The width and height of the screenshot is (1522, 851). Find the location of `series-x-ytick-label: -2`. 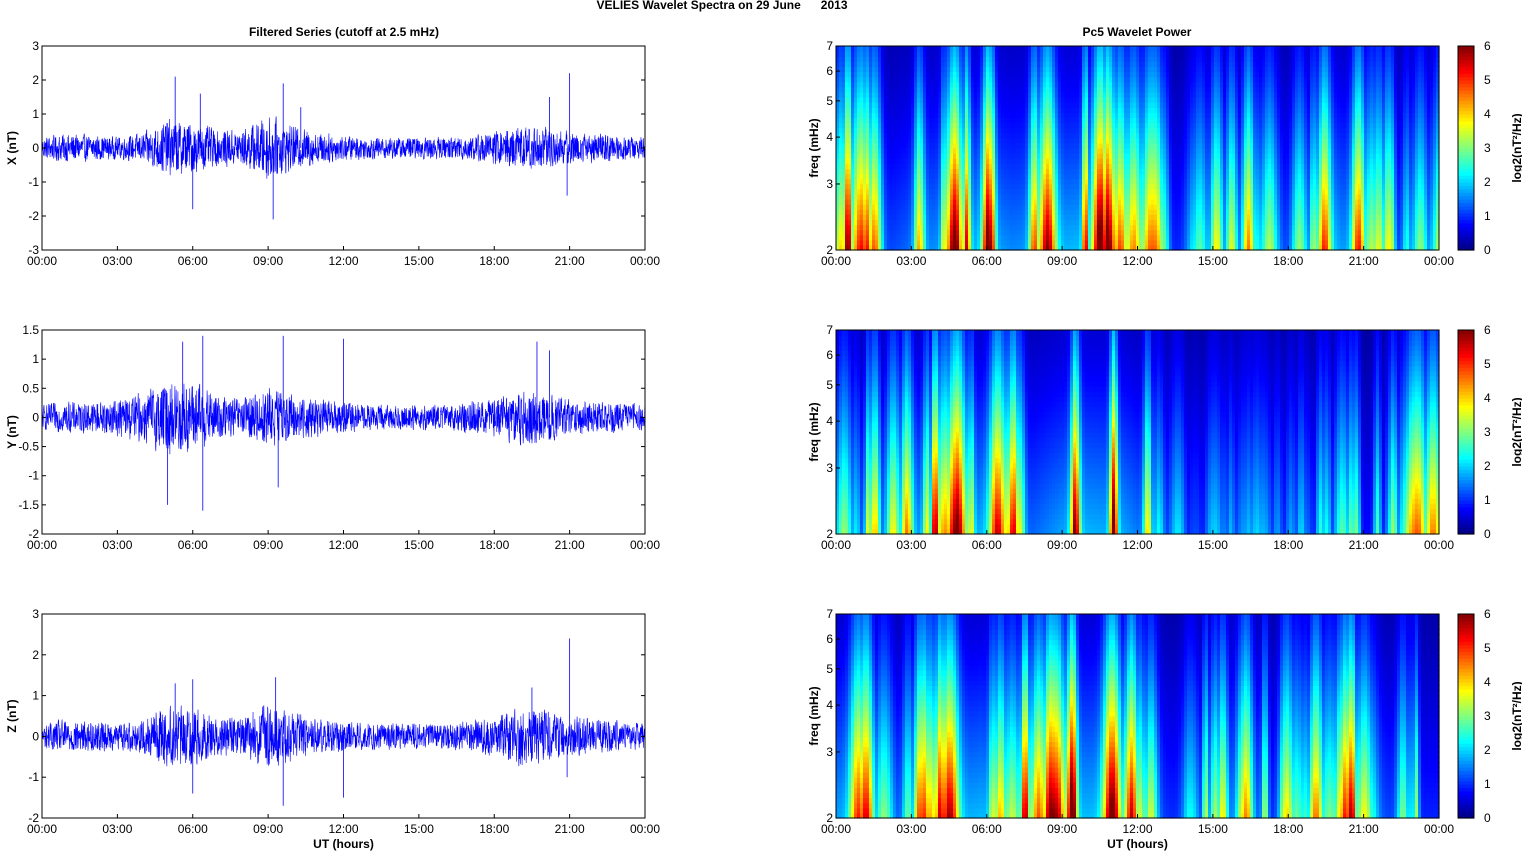

series-x-ytick-label: -2 is located at coordinates (33, 216).